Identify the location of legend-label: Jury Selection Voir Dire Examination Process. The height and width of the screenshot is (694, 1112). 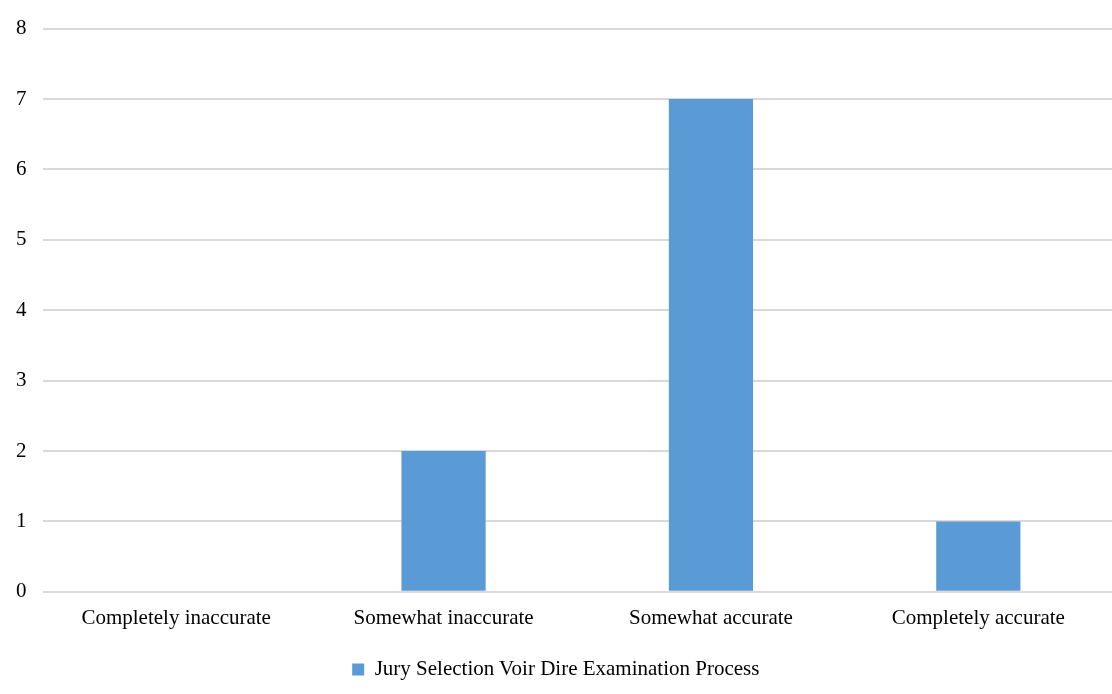
(567, 668).